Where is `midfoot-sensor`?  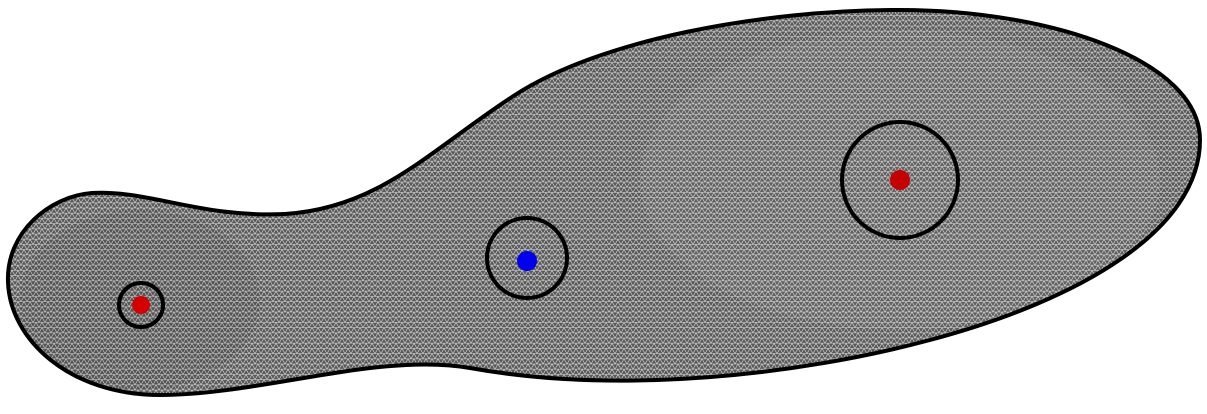
midfoot-sensor is located at coordinates (527, 258).